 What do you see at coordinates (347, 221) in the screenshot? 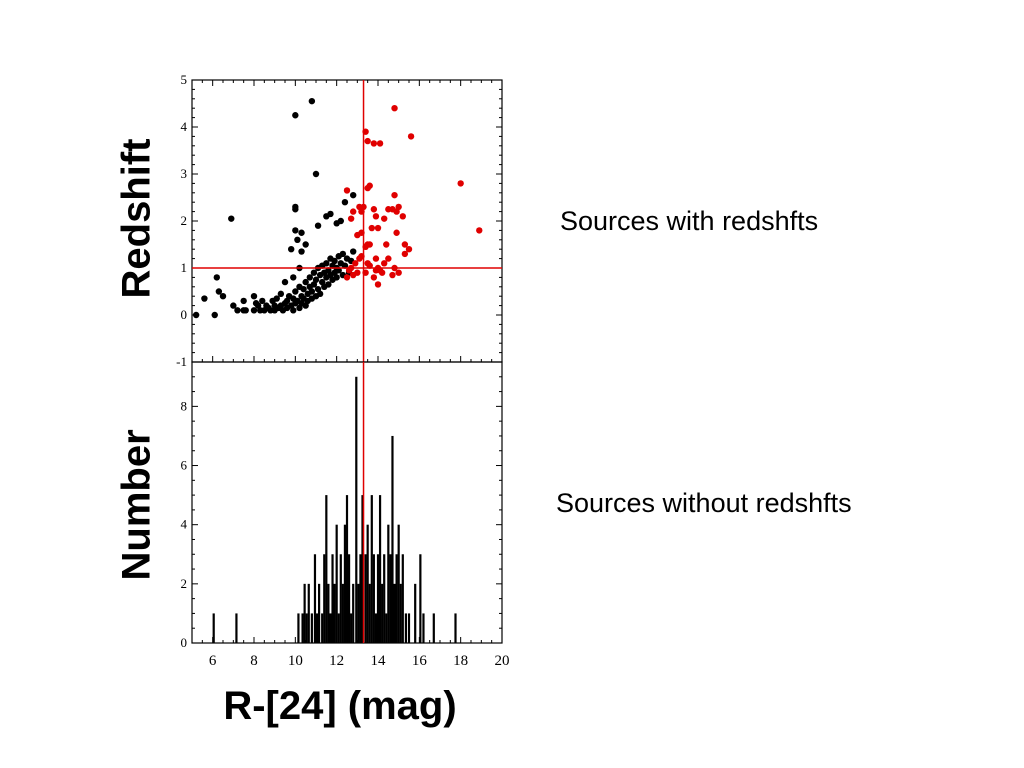
I see `scatter-frame` at bounding box center [347, 221].